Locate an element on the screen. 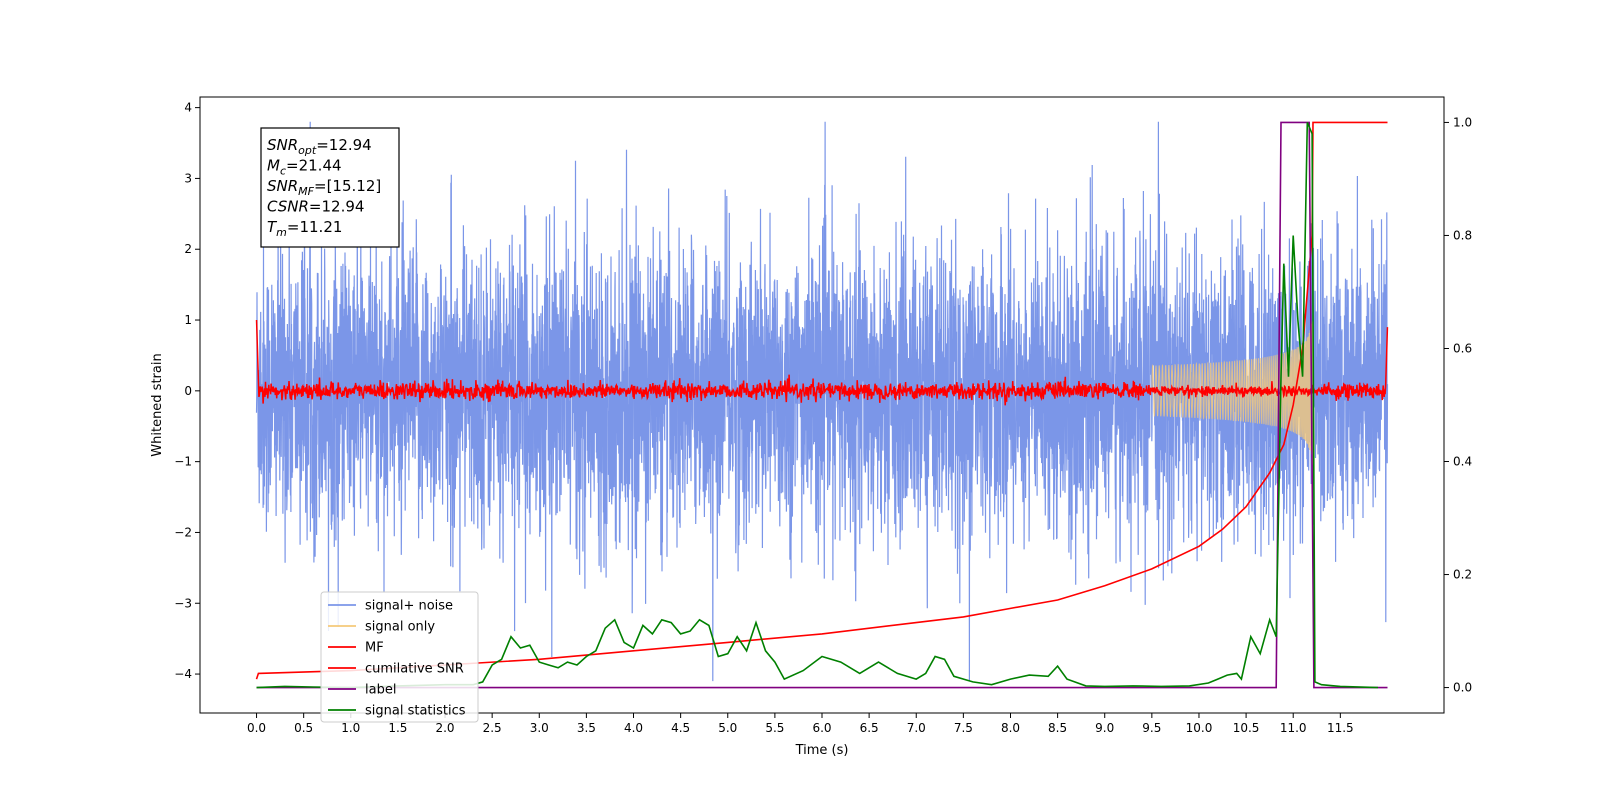 This screenshot has height=804, width=1600. x-tick-label: 4.0 is located at coordinates (633, 728).